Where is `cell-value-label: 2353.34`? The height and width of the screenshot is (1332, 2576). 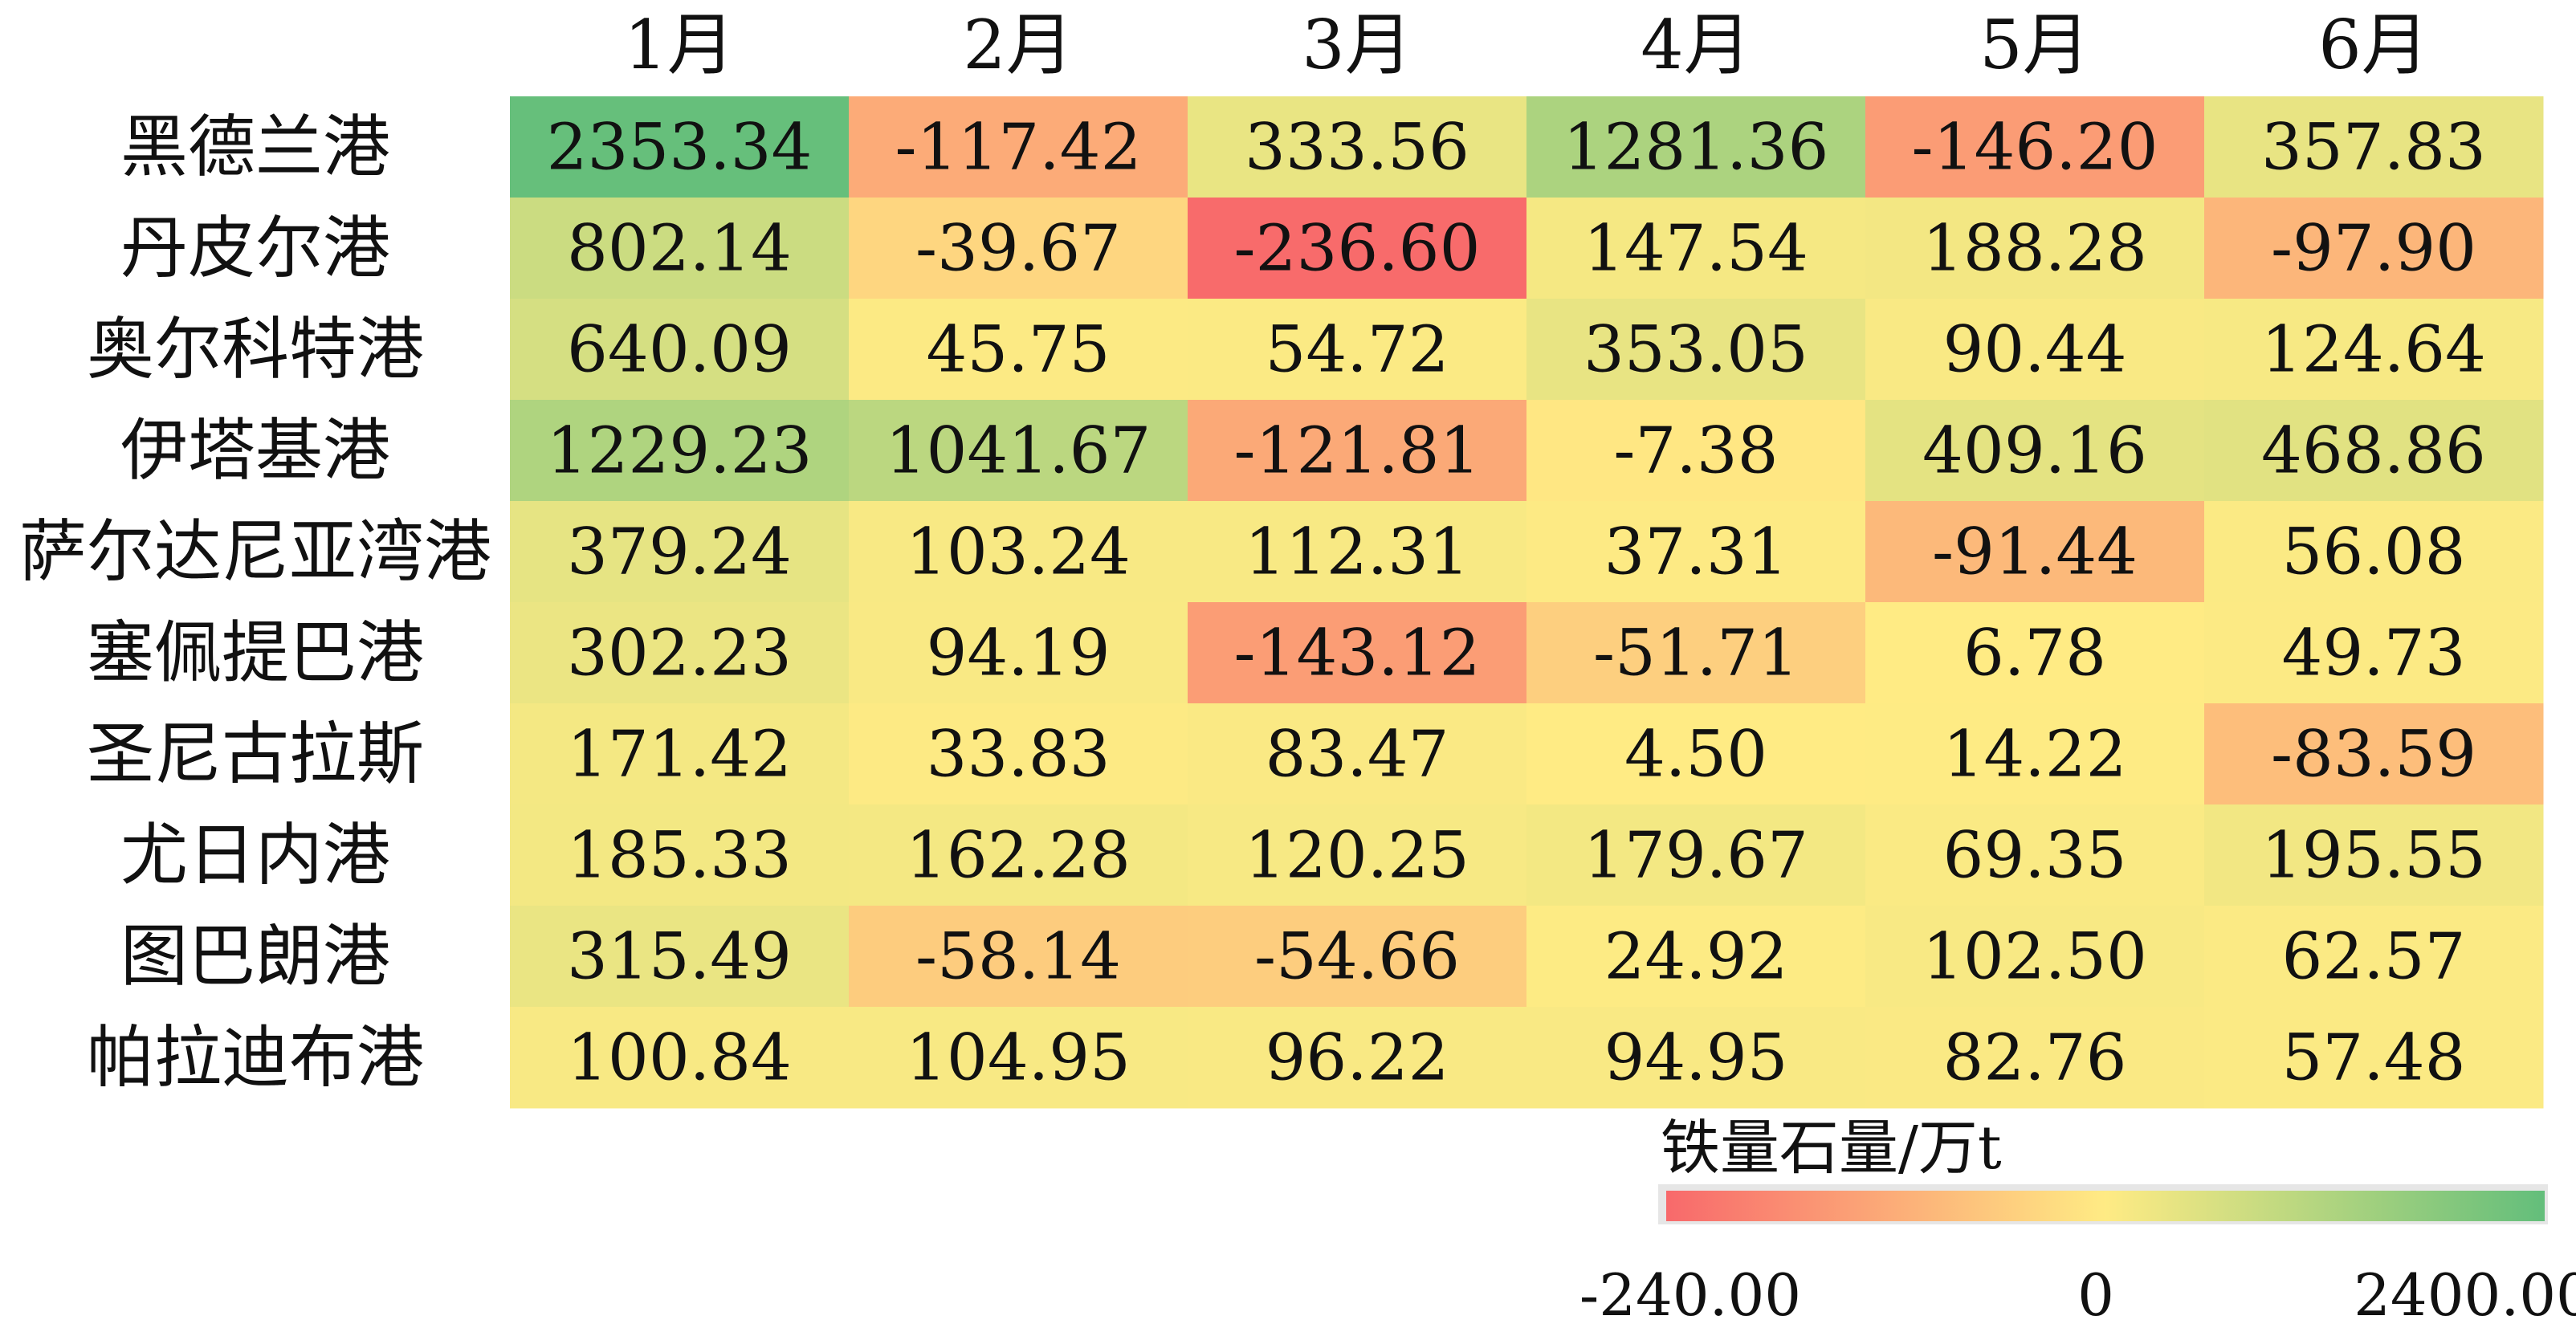
cell-value-label: 2353.34 is located at coordinates (680, 147).